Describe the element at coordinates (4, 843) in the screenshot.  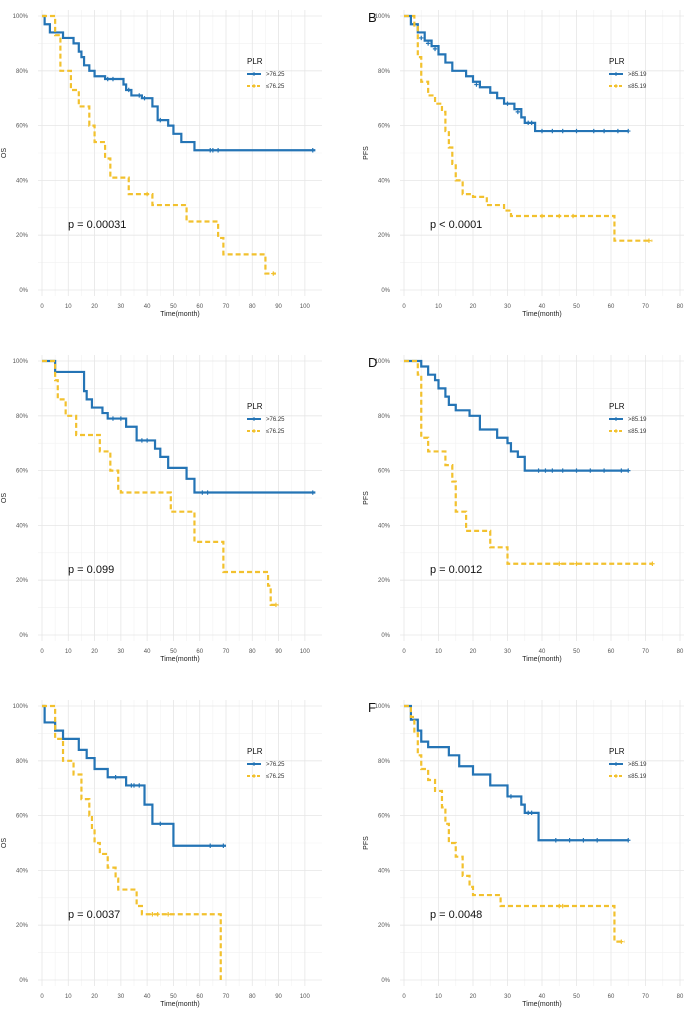
I see `y-axis-title: OS` at that location.